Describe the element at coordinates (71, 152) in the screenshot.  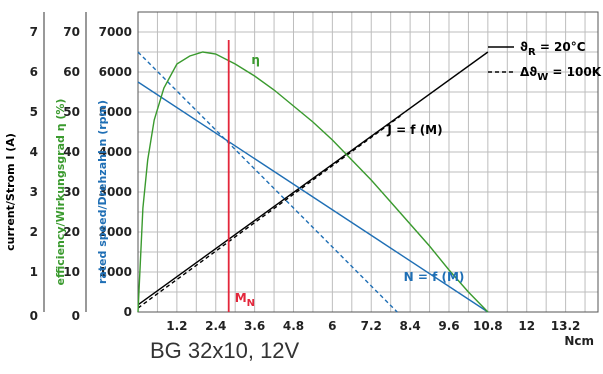
I see `efficiency-axis-tick-label: 40` at that location.